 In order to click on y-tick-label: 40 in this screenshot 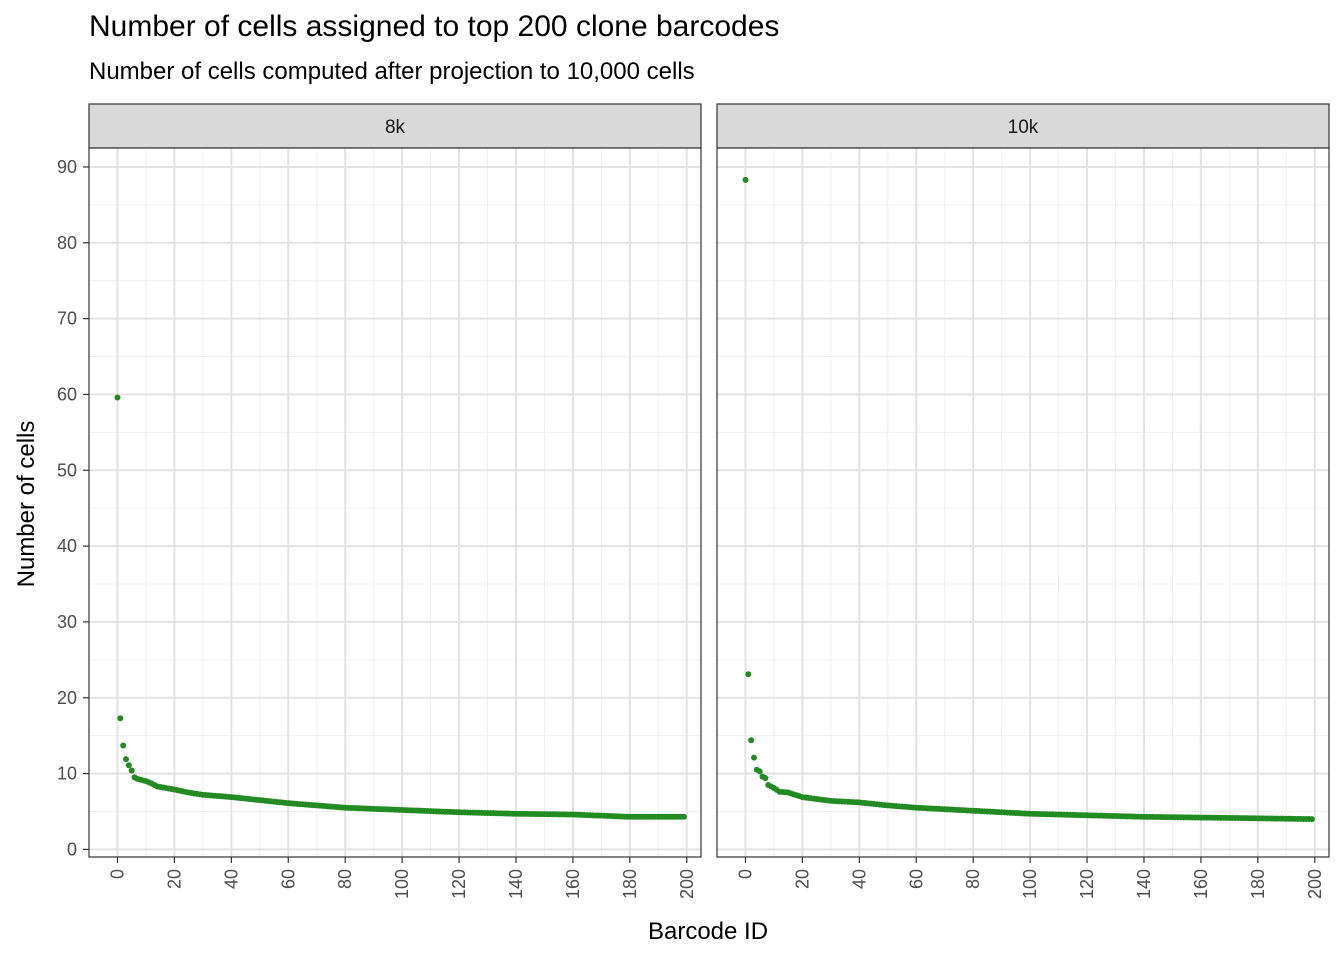, I will do `click(67, 546)`.